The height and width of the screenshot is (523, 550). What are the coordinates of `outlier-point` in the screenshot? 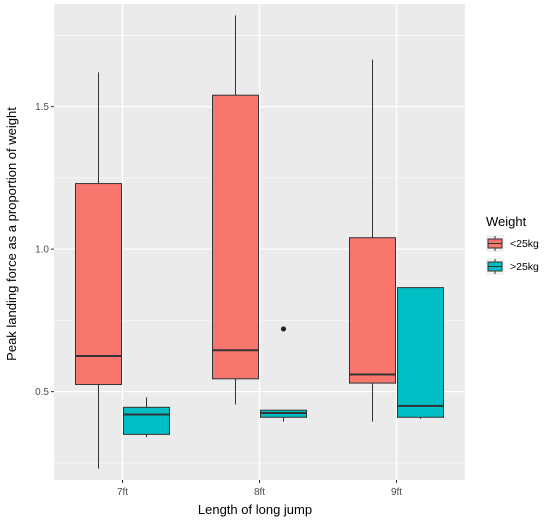 It's located at (283, 329).